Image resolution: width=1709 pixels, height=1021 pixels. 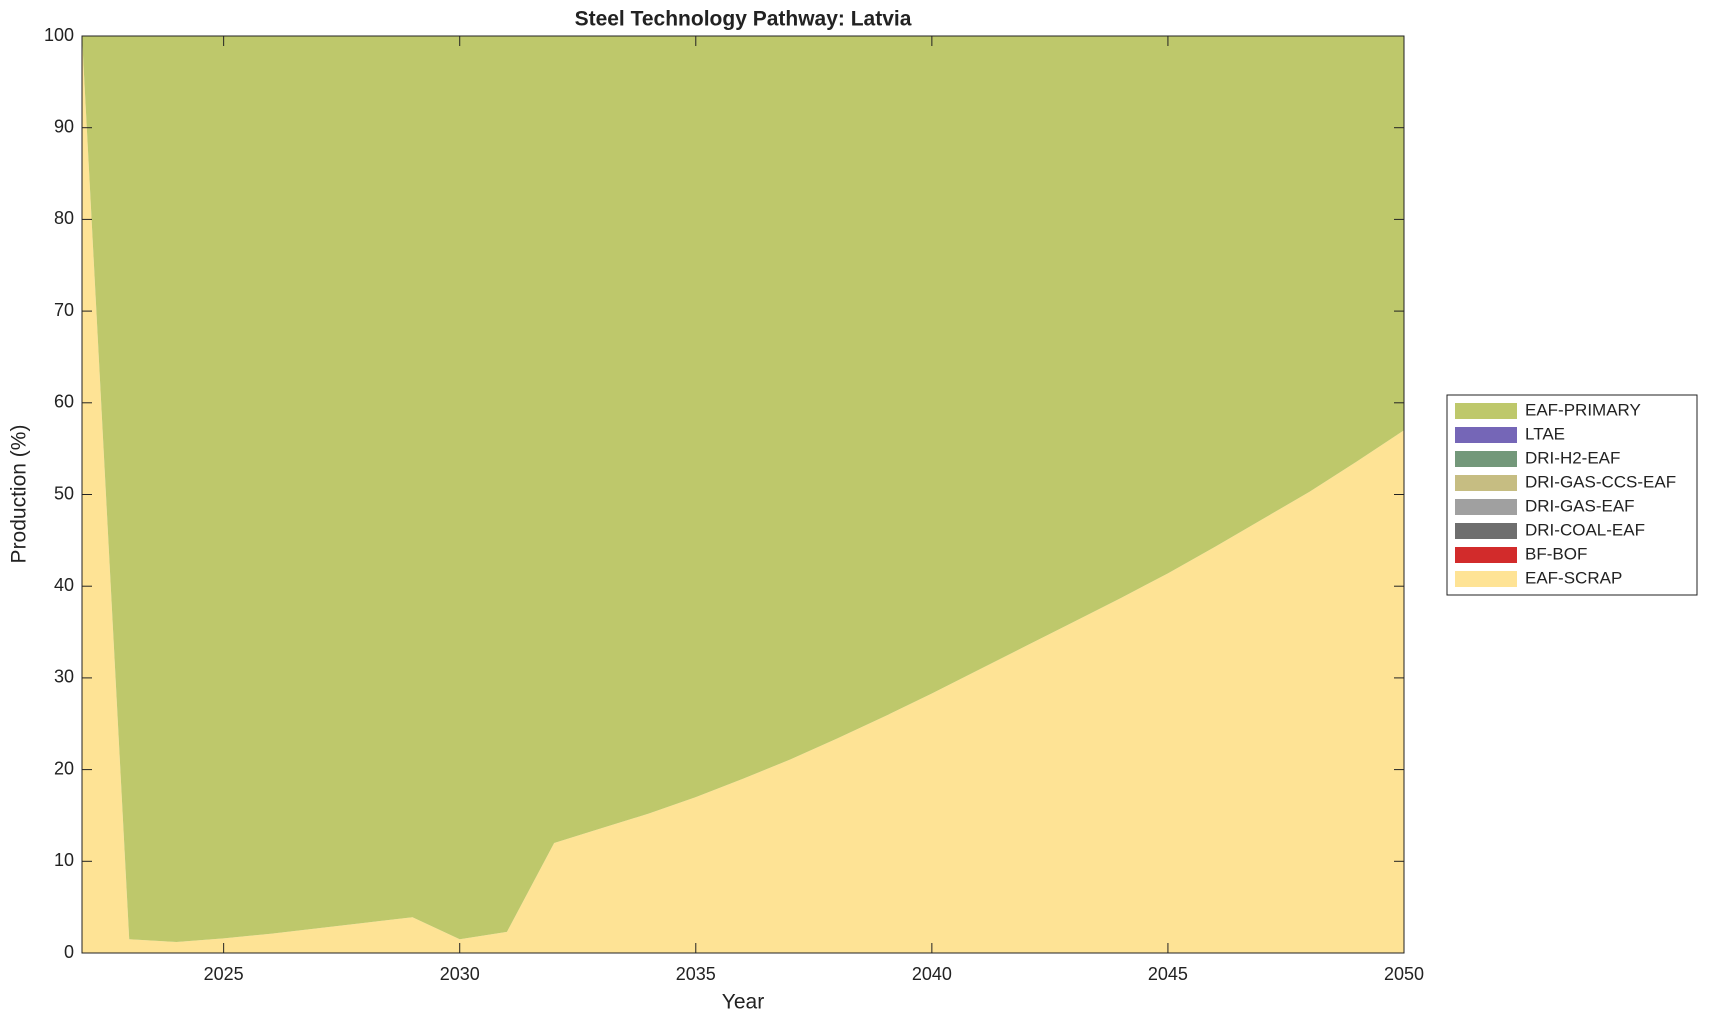 What do you see at coordinates (1404, 974) in the screenshot?
I see `x-tick-label: 2050` at bounding box center [1404, 974].